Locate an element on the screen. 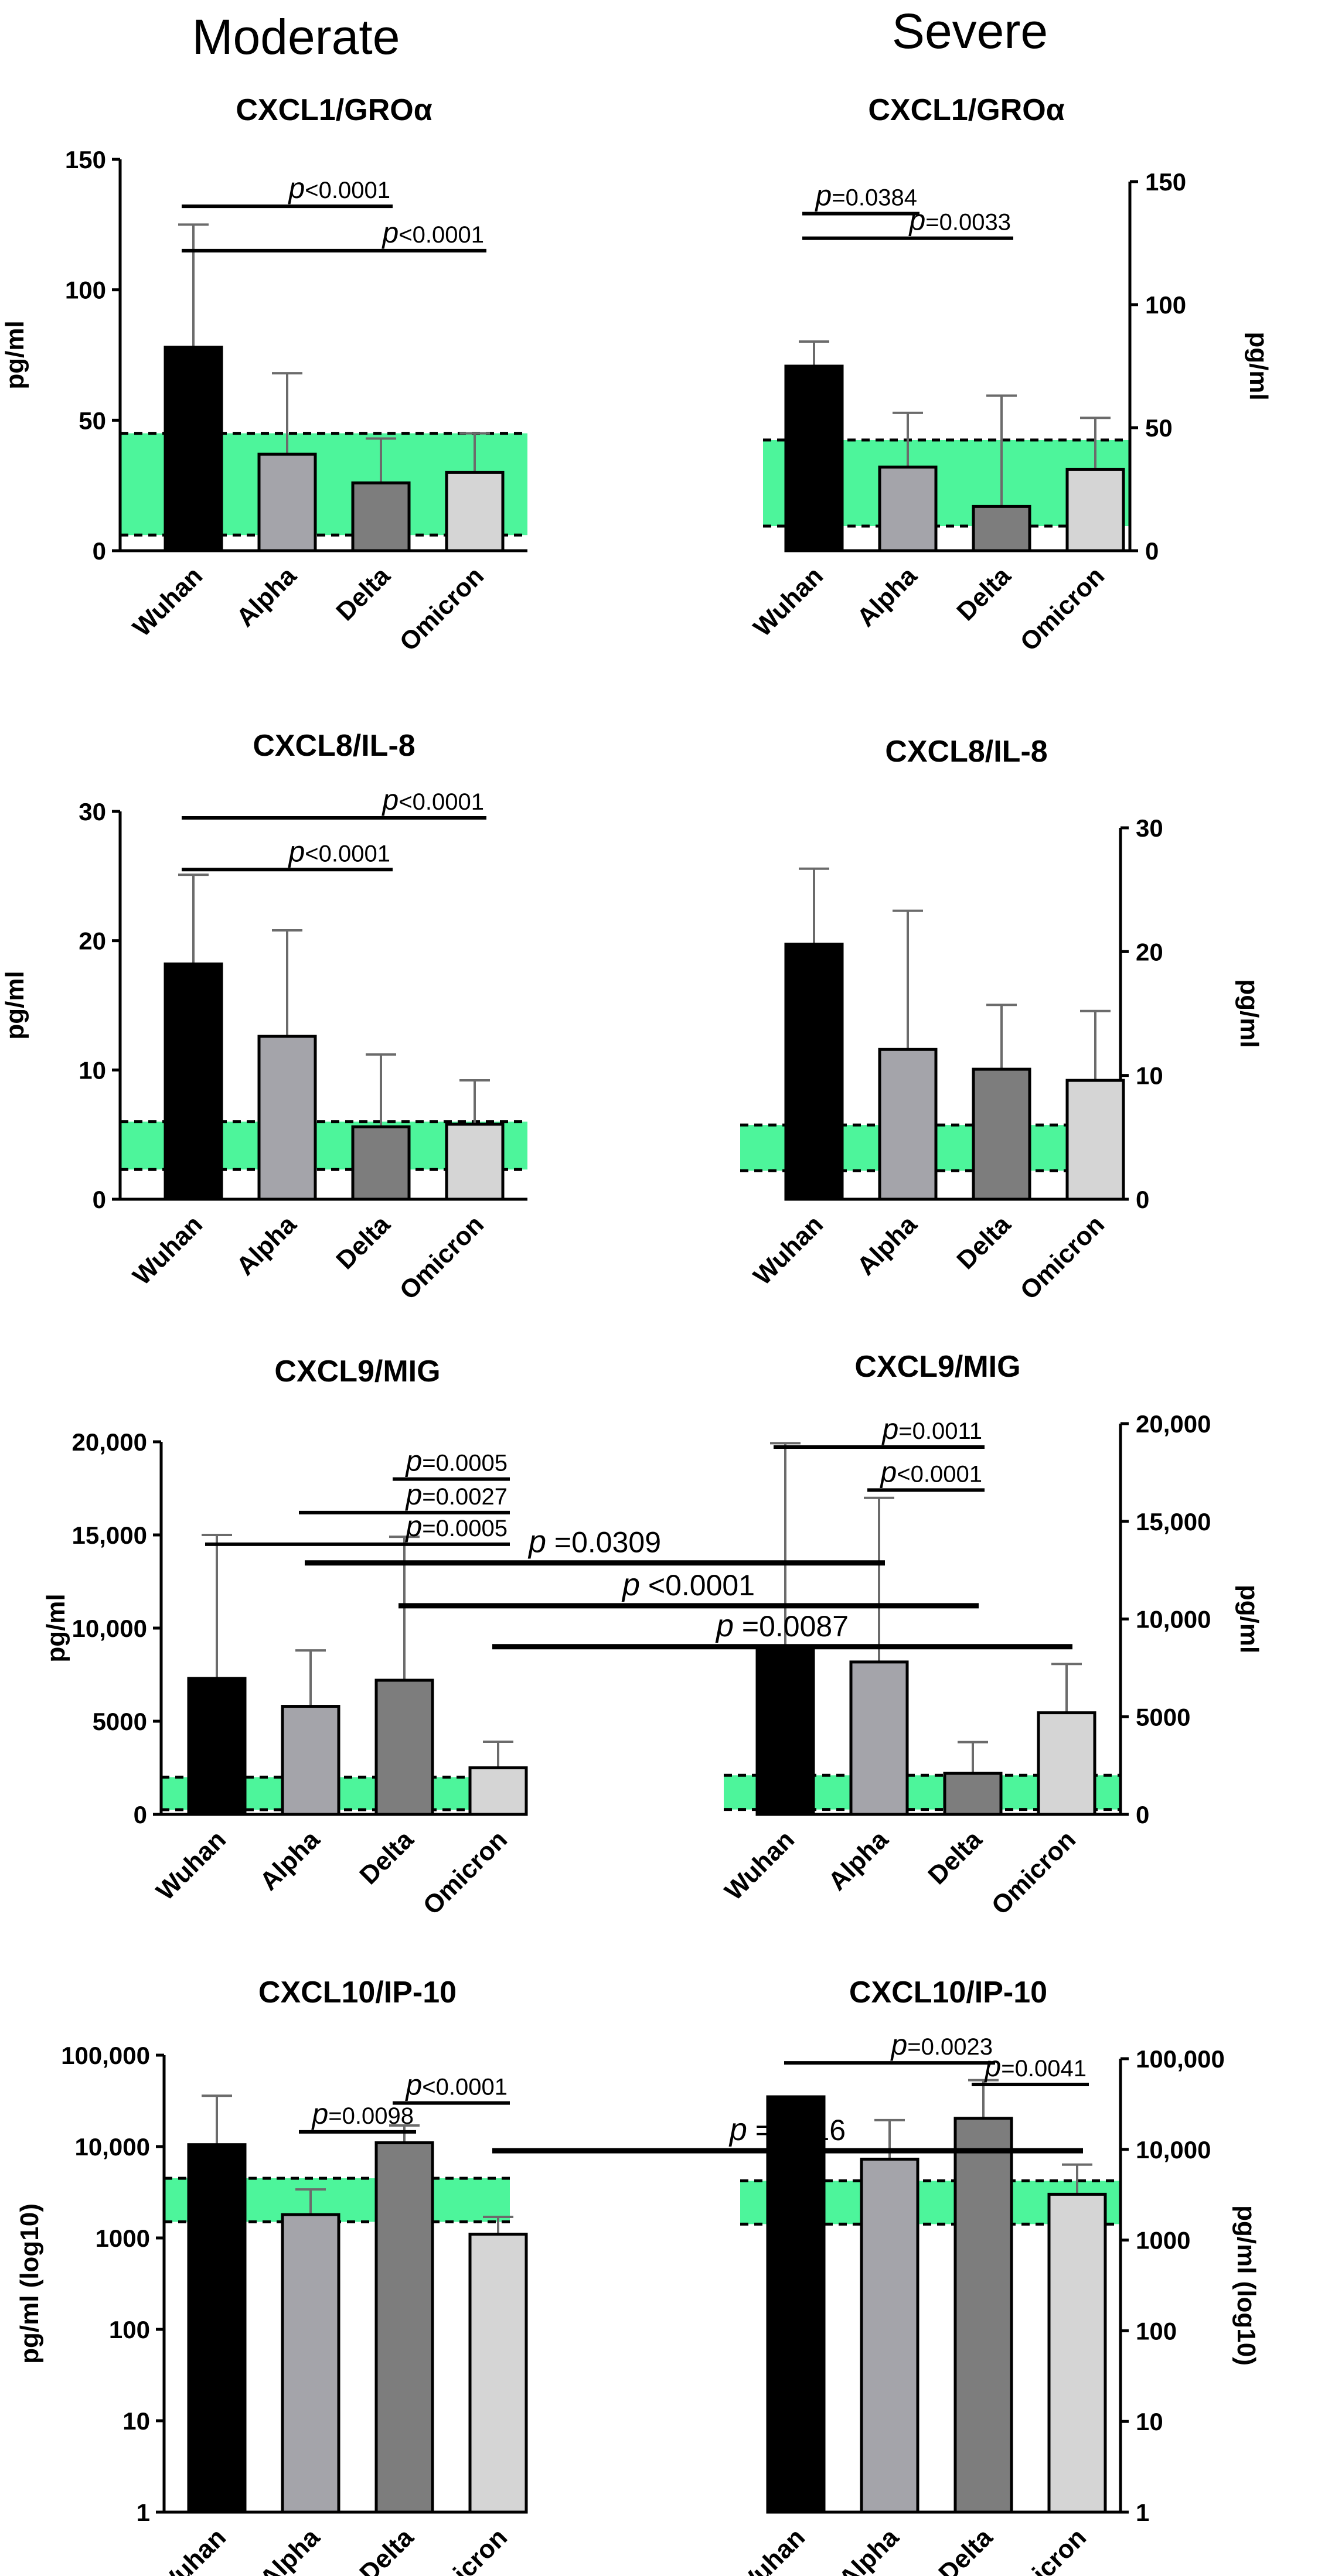 Image resolution: width=1318 pixels, height=2576 pixels. cross-comparison-p-value: p =0.0087 is located at coordinates (782, 1626).